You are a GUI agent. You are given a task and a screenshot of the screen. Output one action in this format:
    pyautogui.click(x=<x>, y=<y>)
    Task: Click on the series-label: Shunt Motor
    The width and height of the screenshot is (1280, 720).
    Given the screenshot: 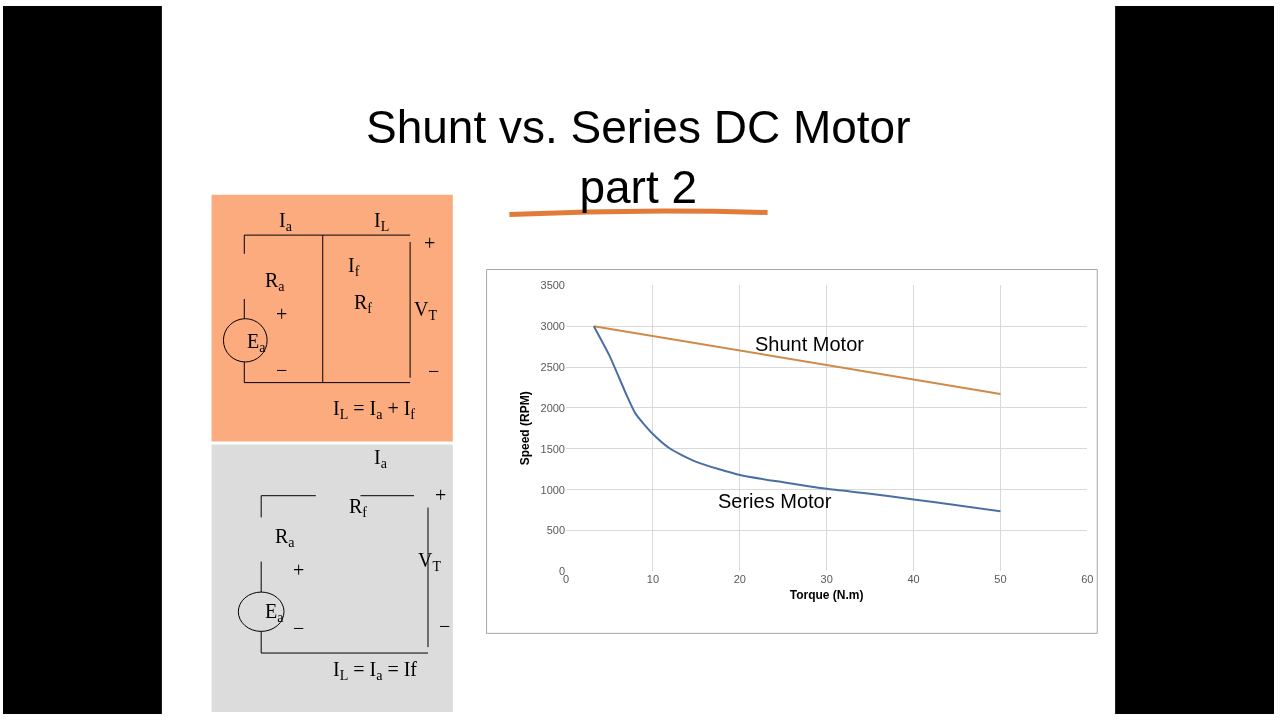 What is the action you would take?
    pyautogui.click(x=810, y=344)
    